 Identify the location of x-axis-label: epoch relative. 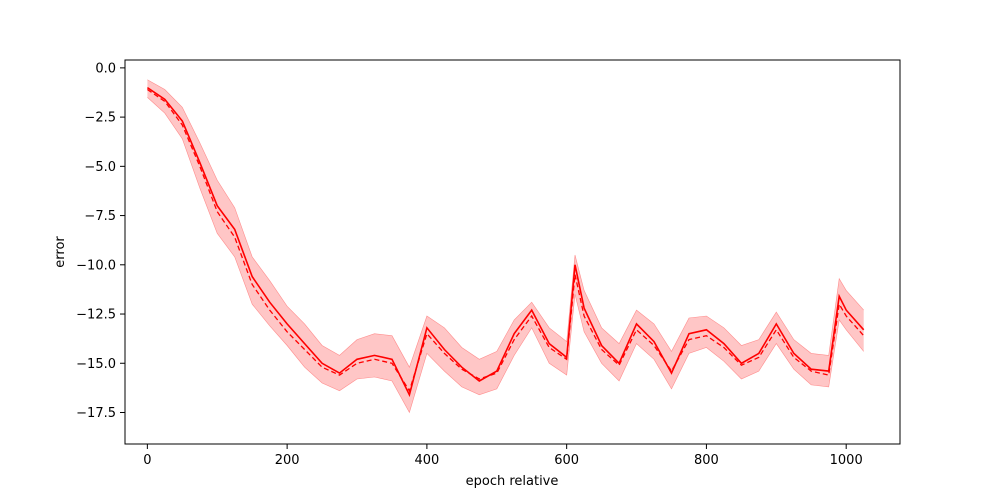
(512, 481).